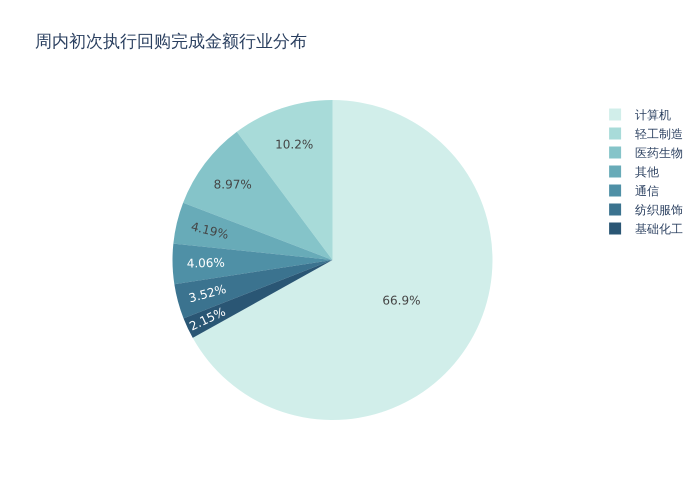 The width and height of the screenshot is (700, 500). I want to click on legend-label: 医药生物, so click(659, 153).